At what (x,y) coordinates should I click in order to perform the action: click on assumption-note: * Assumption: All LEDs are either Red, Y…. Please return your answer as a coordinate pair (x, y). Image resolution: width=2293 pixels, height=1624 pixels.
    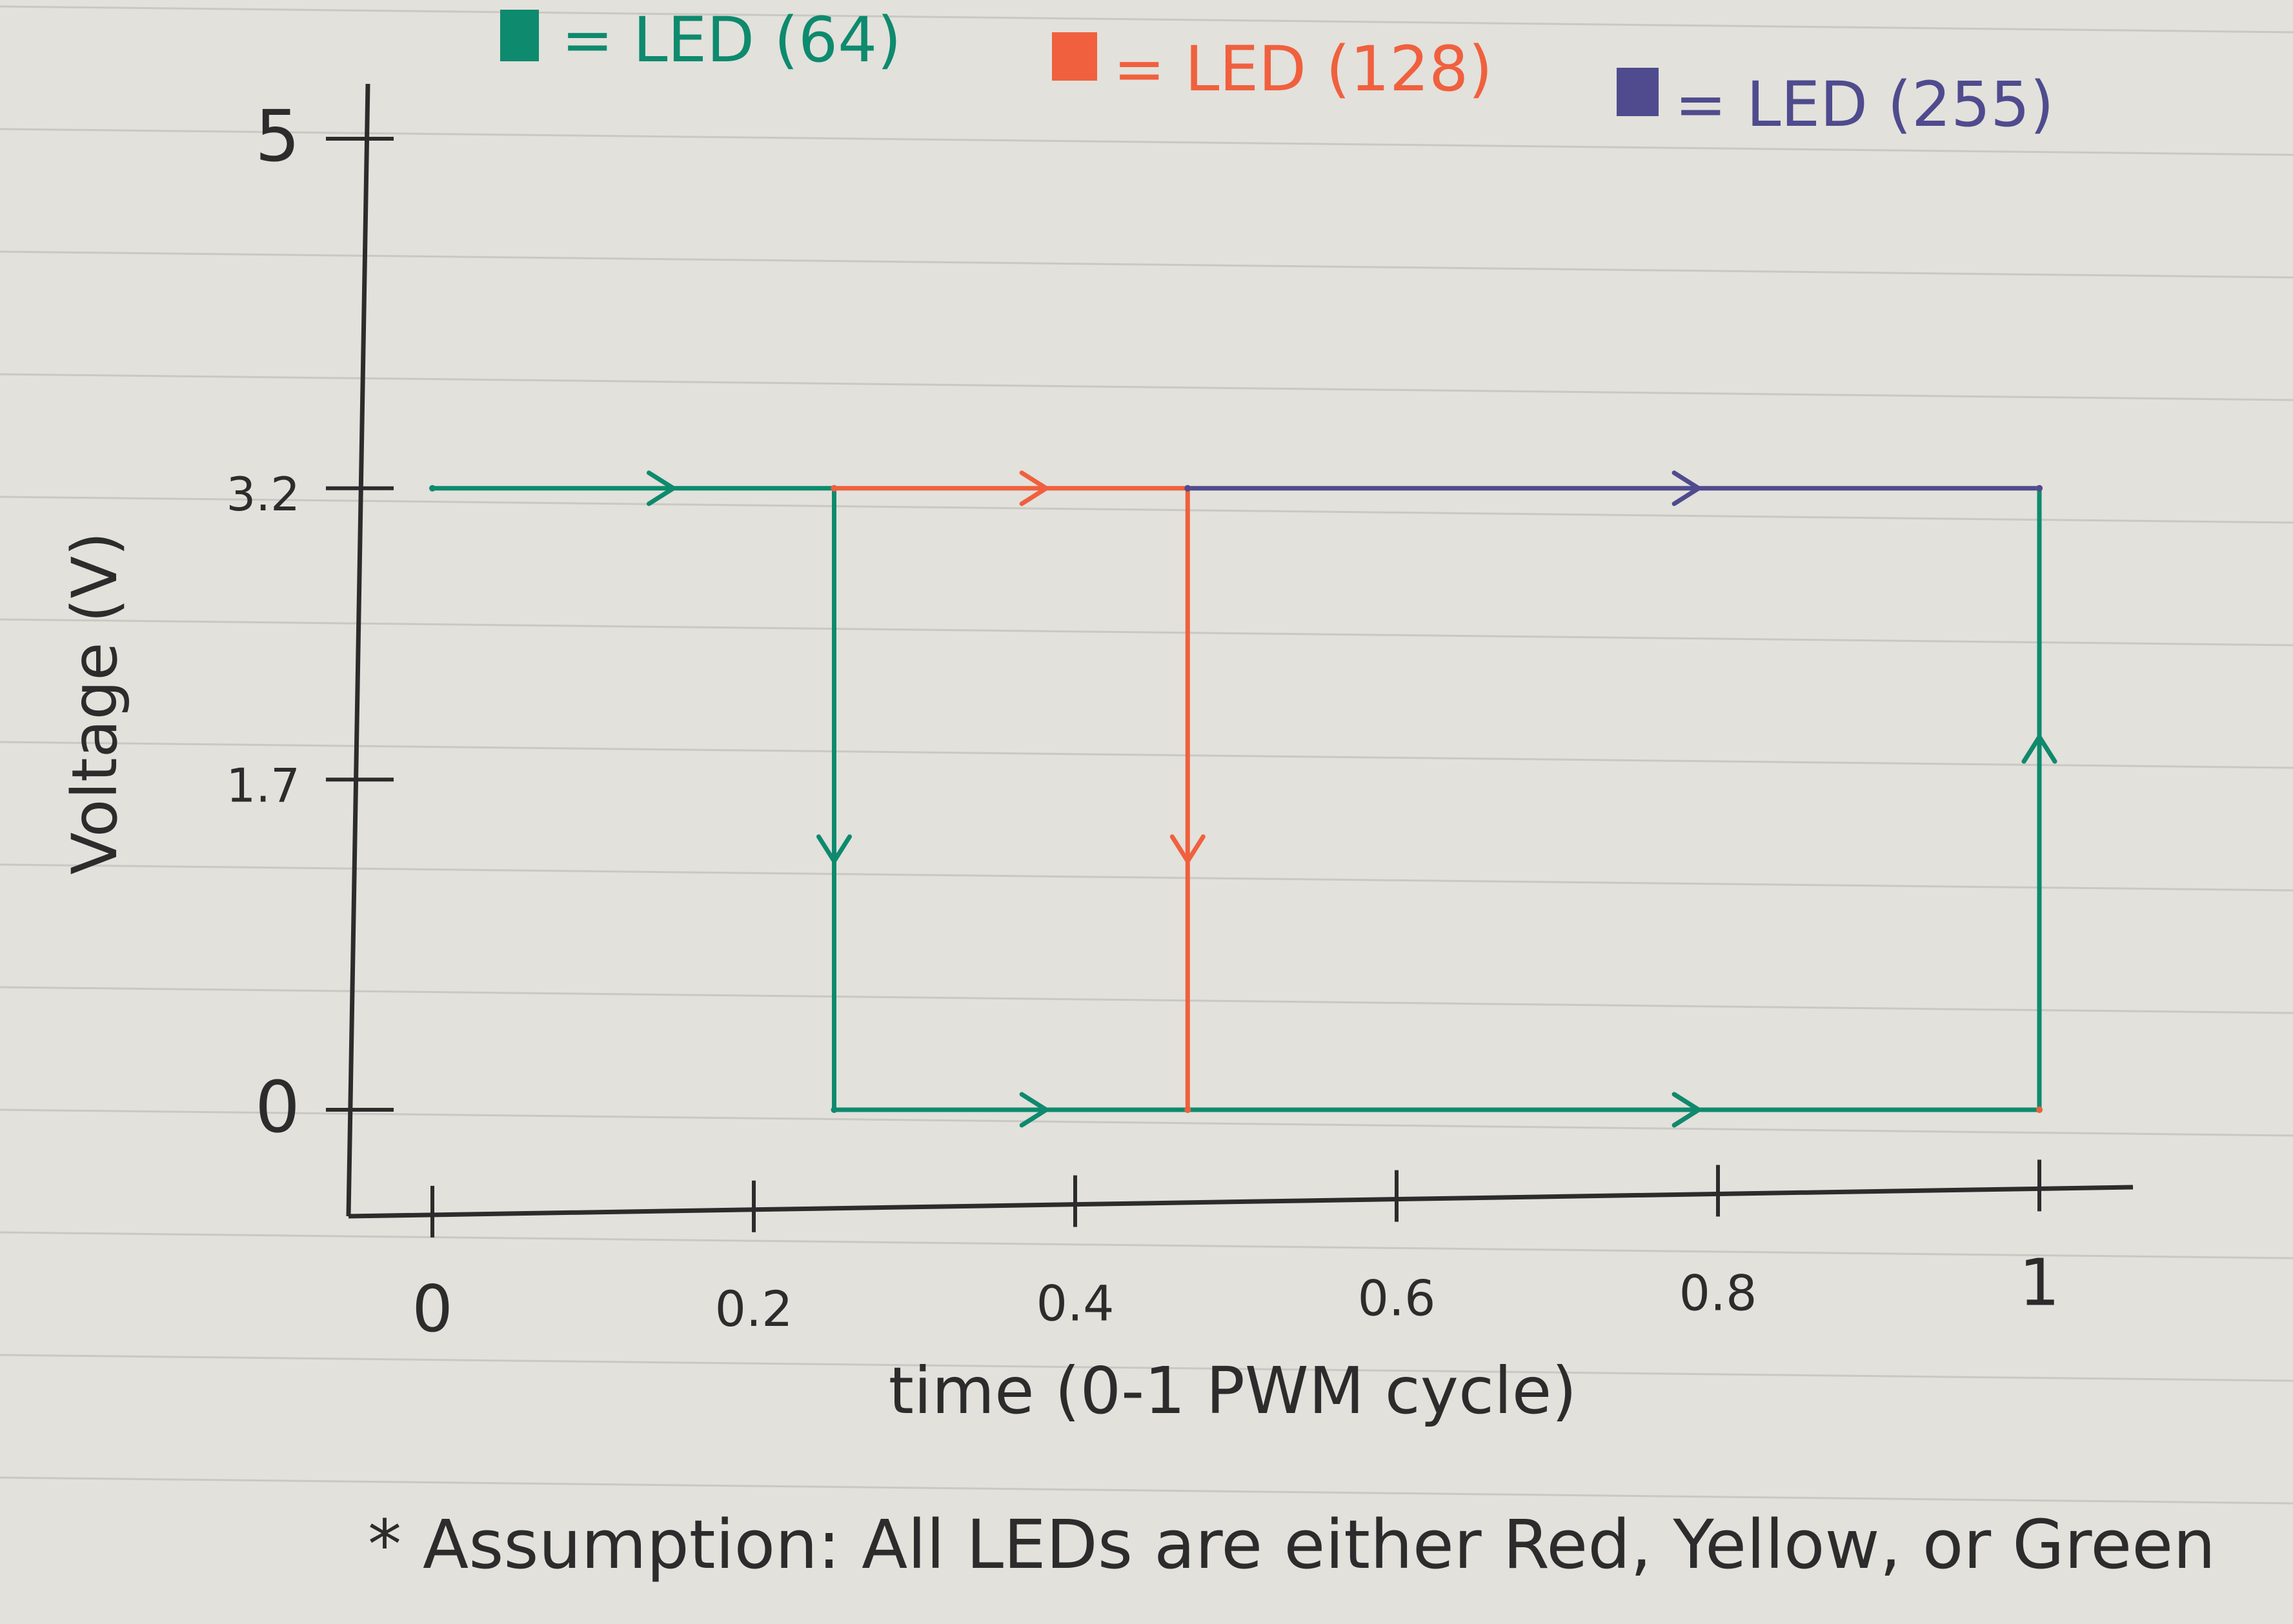
    Looking at the image, I should click on (1292, 1544).